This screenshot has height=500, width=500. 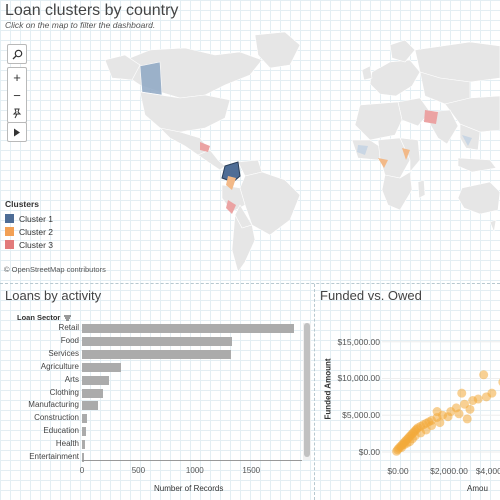 What do you see at coordinates (397, 191) in the screenshot?
I see `country-southern-africa` at bounding box center [397, 191].